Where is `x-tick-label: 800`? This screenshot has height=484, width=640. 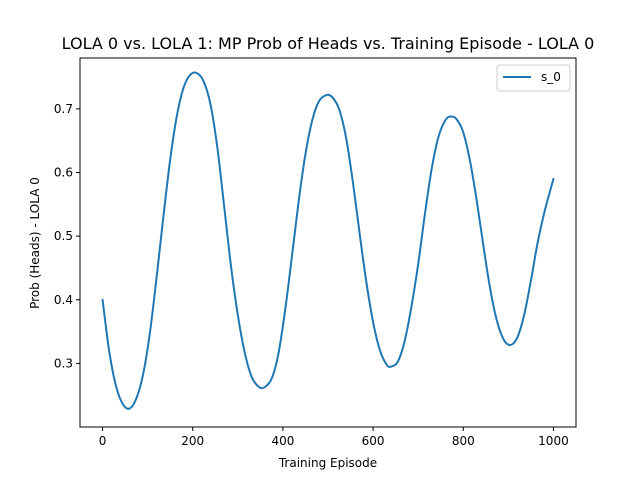 x-tick-label: 800 is located at coordinates (463, 441).